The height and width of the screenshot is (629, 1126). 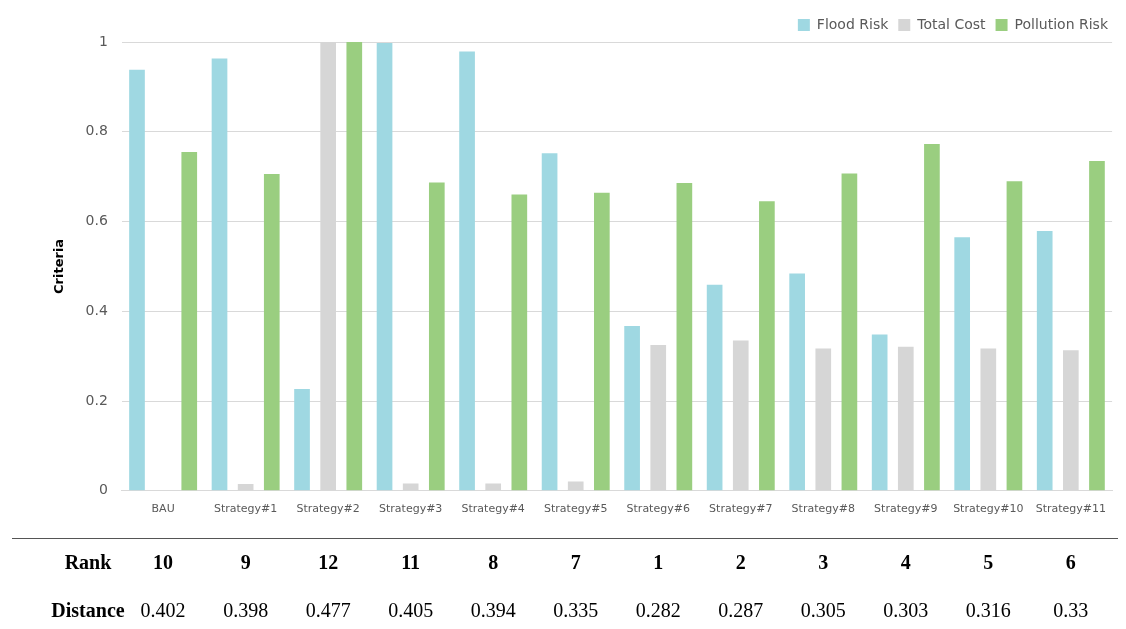 I want to click on text: 9, so click(x=245, y=562).